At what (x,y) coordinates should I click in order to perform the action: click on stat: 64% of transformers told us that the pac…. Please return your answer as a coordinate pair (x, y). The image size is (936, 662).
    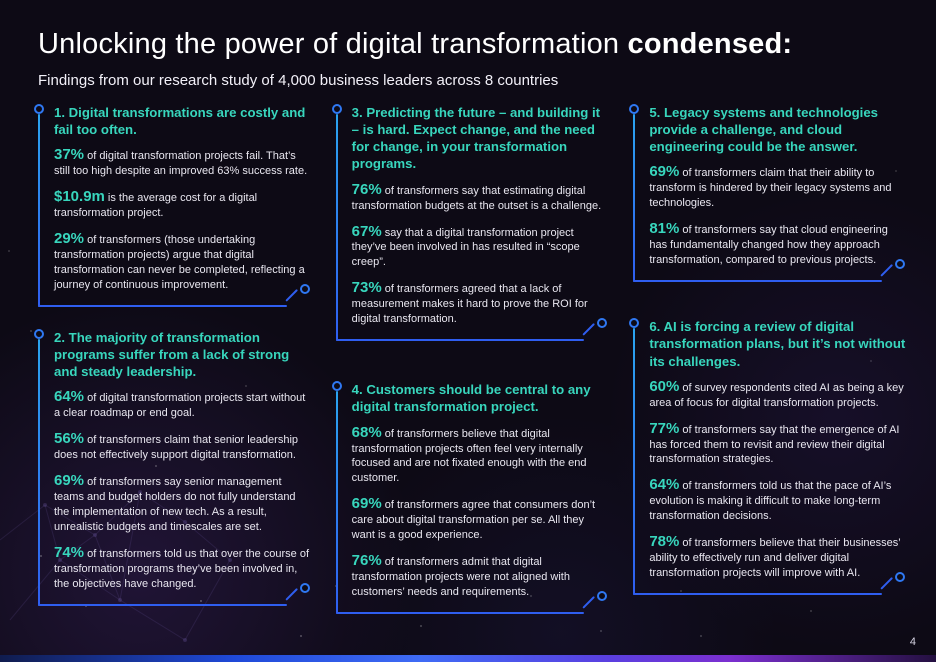
    Looking at the image, I should click on (777, 500).